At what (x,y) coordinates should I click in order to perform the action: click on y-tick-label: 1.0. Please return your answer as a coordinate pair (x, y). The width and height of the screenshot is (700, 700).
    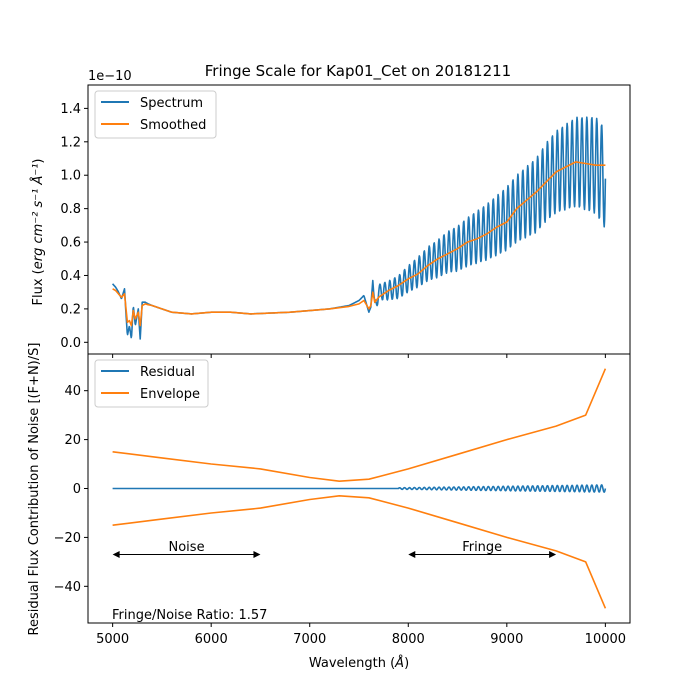
    Looking at the image, I should click on (70, 176).